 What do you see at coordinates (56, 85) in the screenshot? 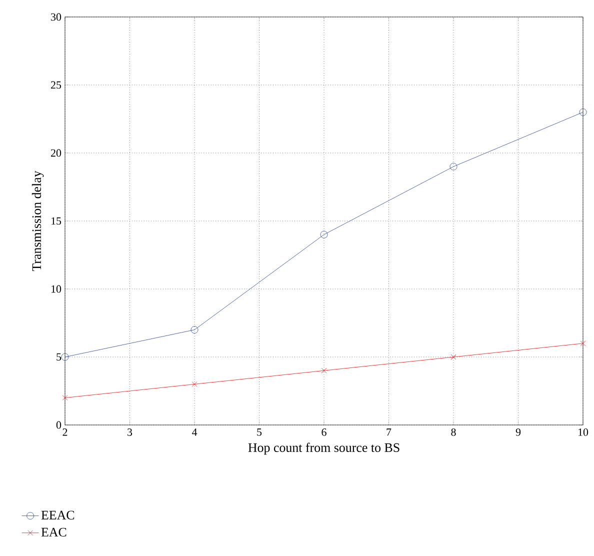
I see `y-tick-label: 25` at bounding box center [56, 85].